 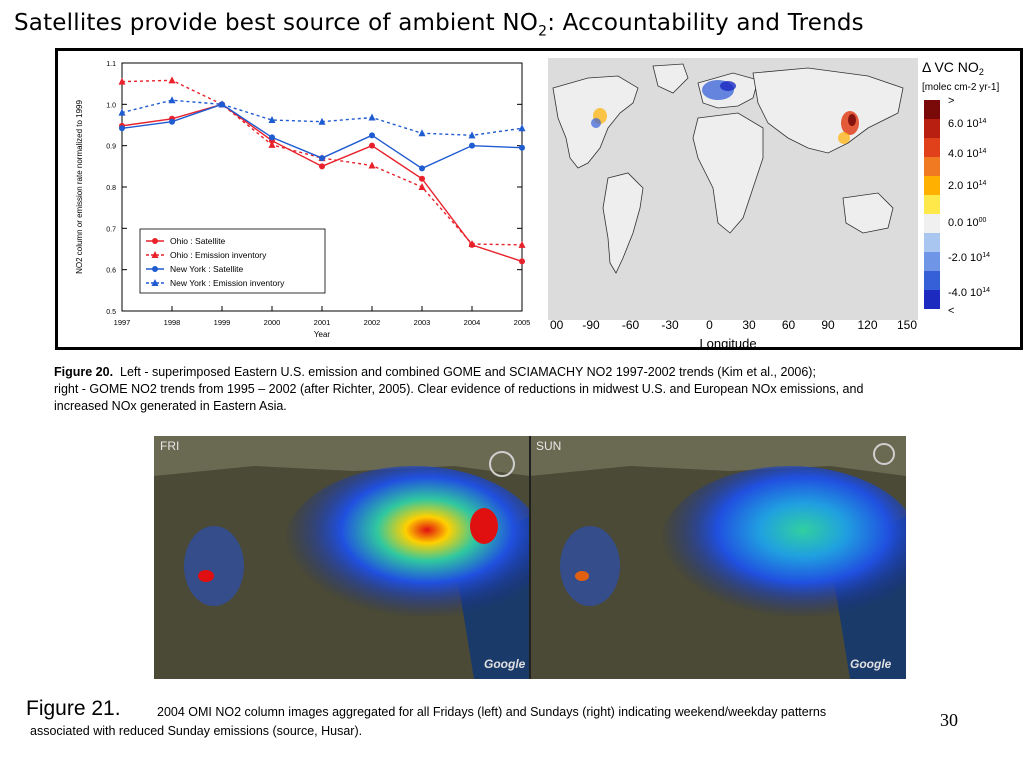 I want to click on map-x-axis: 00 -90 -60 -30 0 30 60 90 120 150 Longitude, so click(x=733, y=334).